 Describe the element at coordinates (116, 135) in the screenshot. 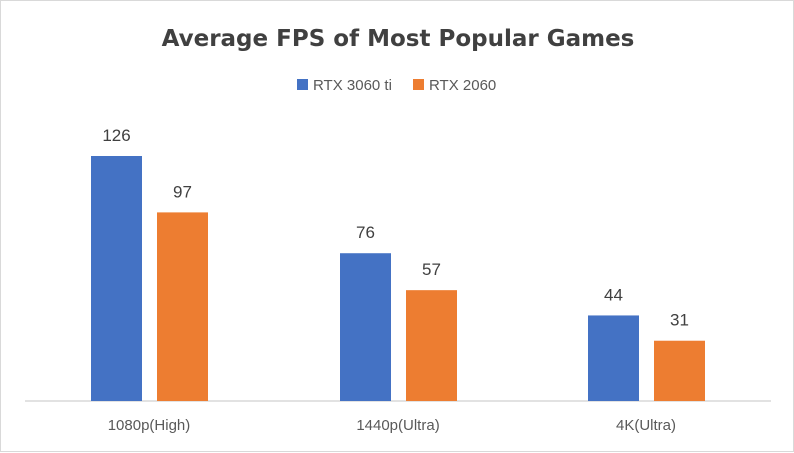

I see `data-label-0-0: 126` at that location.